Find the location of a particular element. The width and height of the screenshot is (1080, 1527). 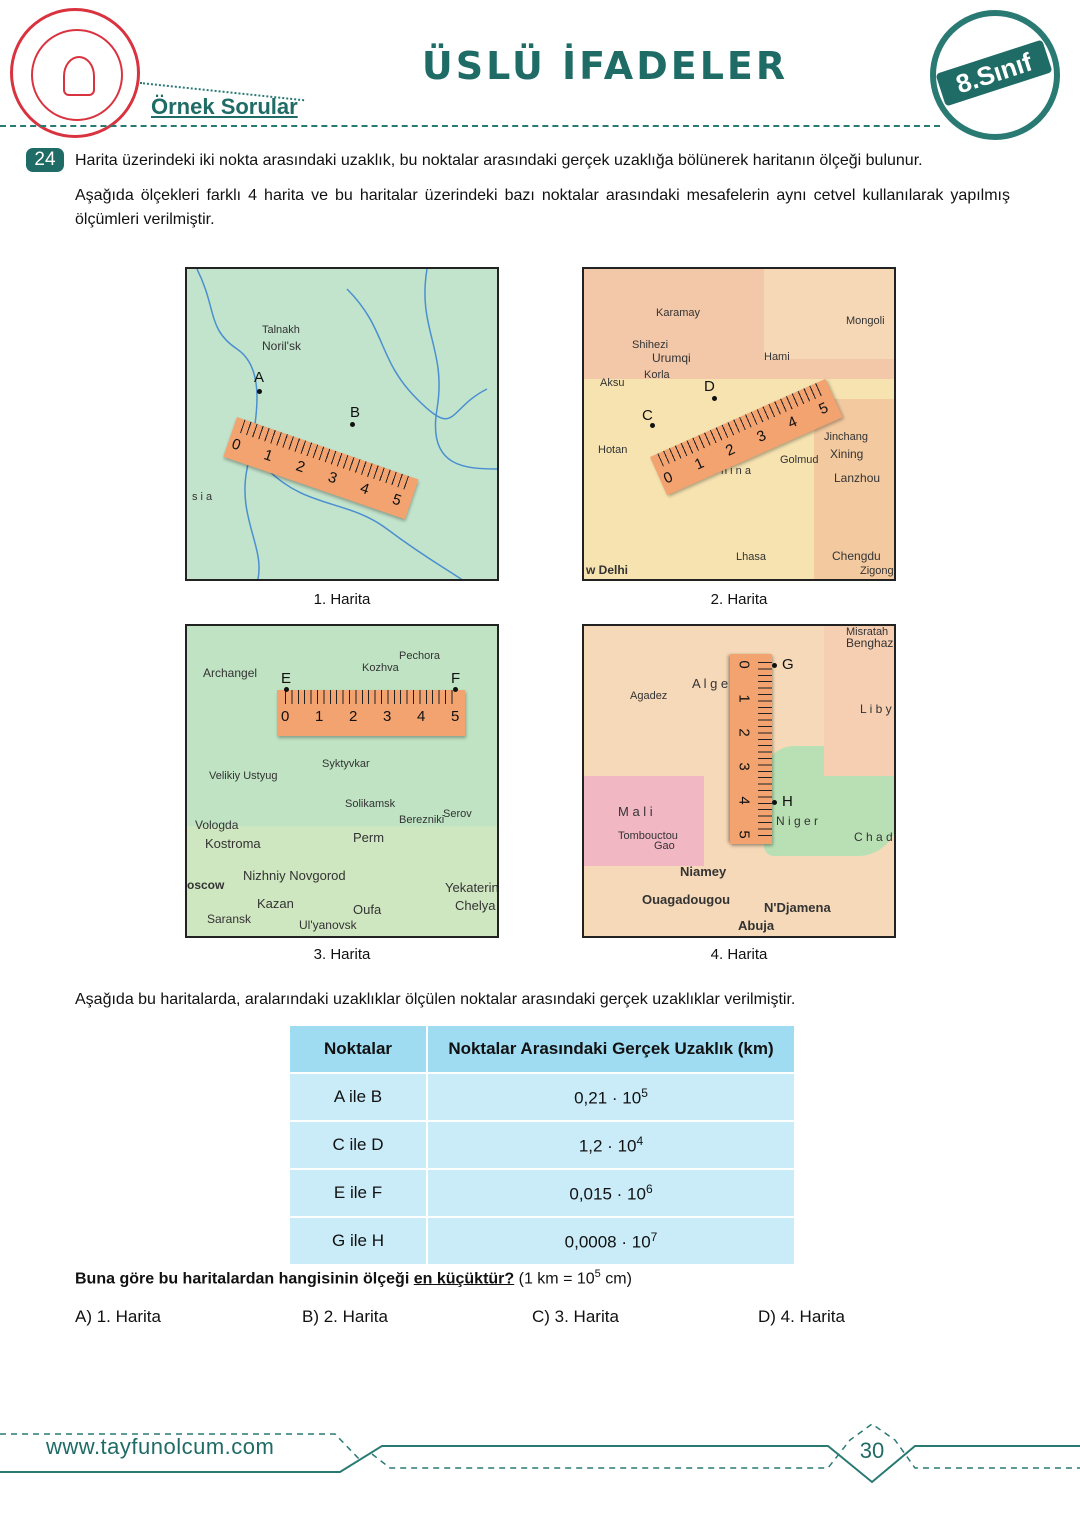

table-row: G ile H 0,0008 · 107 is located at coordinates (542, 1241).